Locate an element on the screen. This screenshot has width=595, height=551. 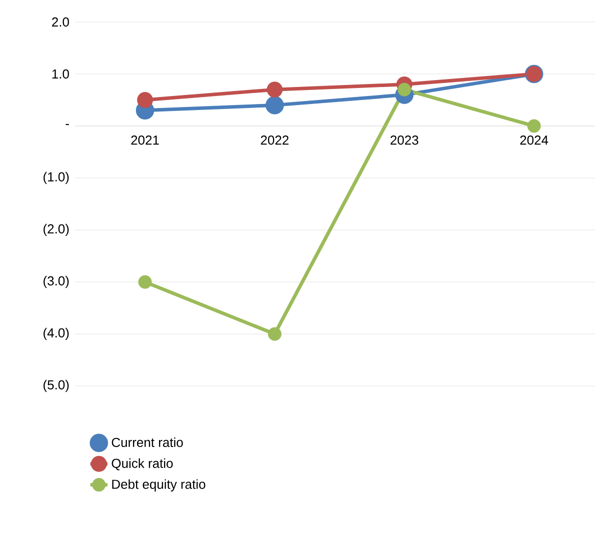
x-tick-label: 2023 is located at coordinates (404, 140).